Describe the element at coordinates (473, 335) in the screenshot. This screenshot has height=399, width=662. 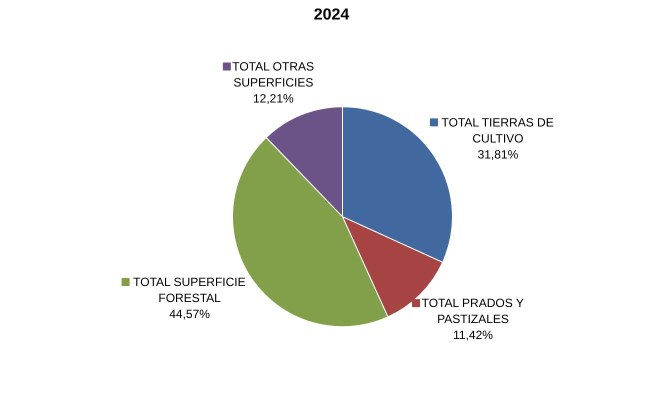
I see `data-label: 11,42%` at that location.